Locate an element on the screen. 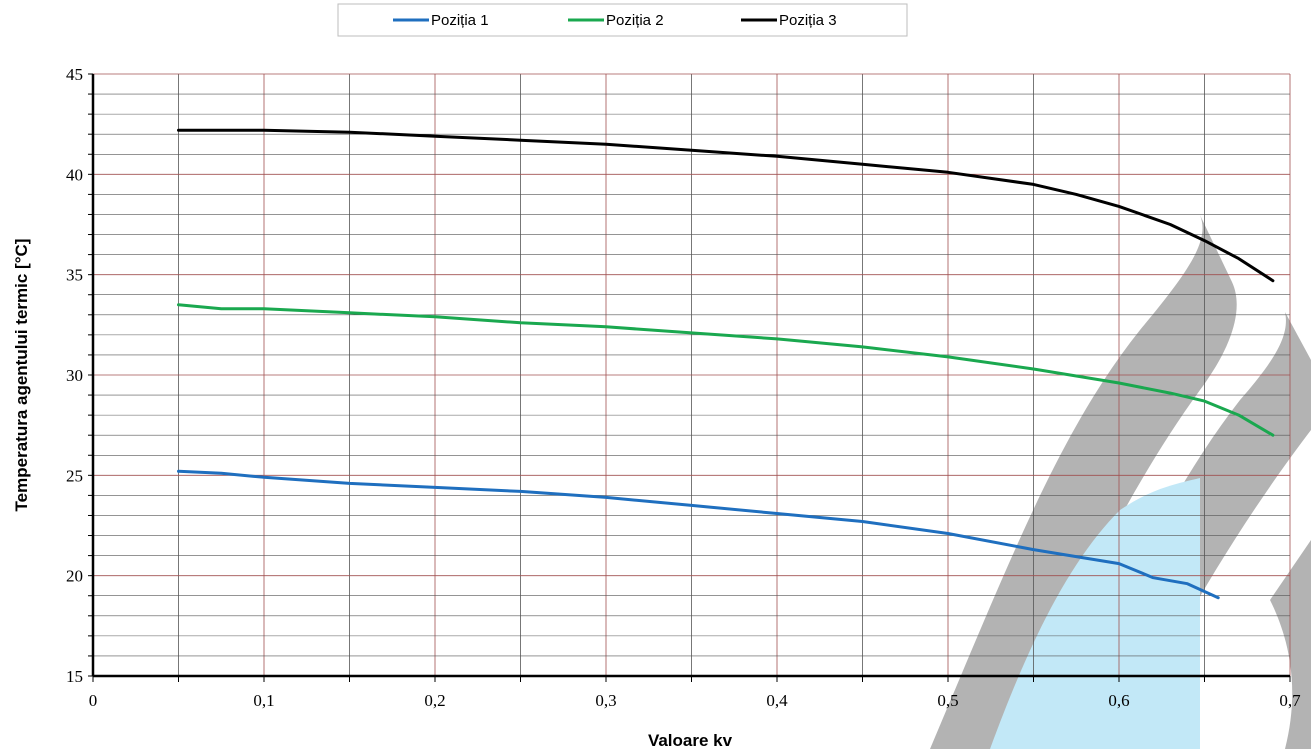  x-tick-label: 0,6 is located at coordinates (1118, 700).